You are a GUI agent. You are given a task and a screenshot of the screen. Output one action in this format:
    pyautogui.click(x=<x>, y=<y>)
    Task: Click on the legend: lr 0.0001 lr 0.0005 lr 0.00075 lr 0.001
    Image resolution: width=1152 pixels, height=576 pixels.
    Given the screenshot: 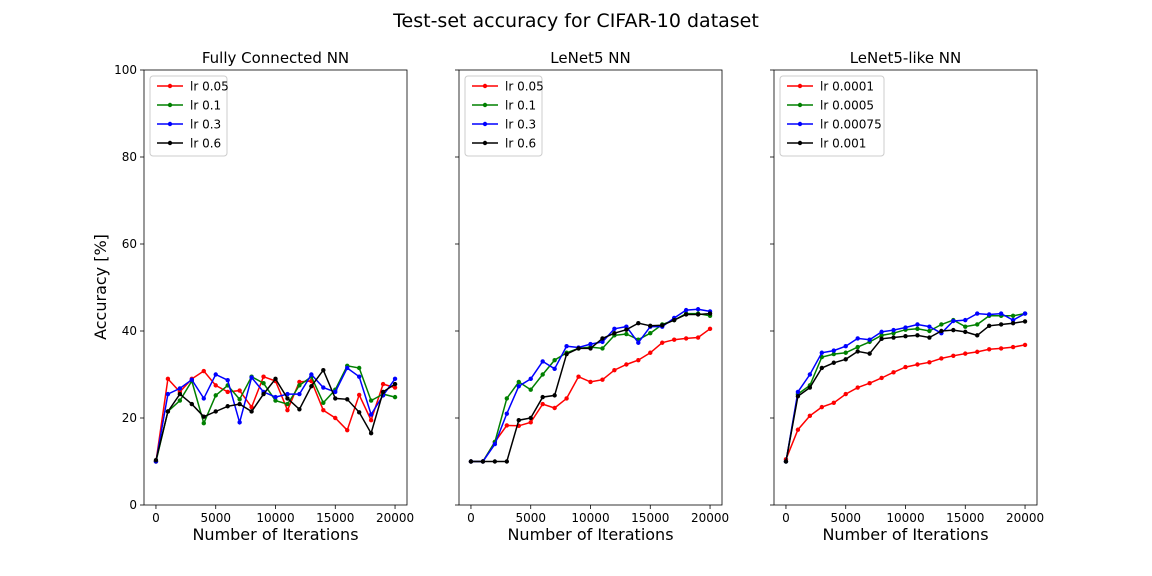 What is the action you would take?
    pyautogui.click(x=832, y=116)
    